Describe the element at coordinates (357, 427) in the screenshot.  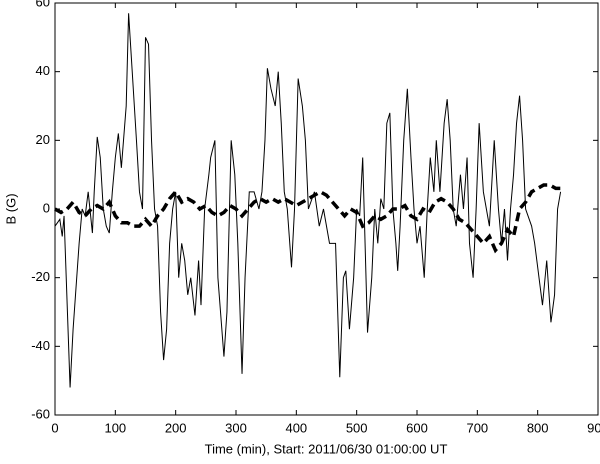
I see `x-tick-label: 500` at that location.